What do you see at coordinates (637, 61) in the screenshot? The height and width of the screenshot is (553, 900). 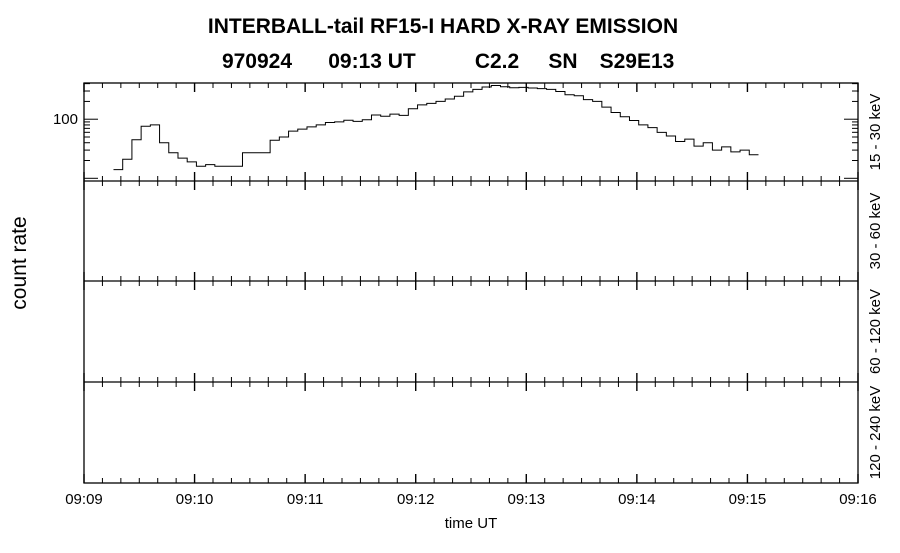 I see `subtitle-location: S29E13` at bounding box center [637, 61].